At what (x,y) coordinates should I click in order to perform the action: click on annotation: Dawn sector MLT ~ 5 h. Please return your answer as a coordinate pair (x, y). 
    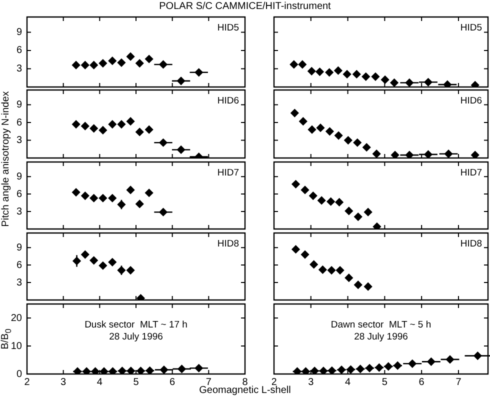
    Looking at the image, I should click on (381, 325).